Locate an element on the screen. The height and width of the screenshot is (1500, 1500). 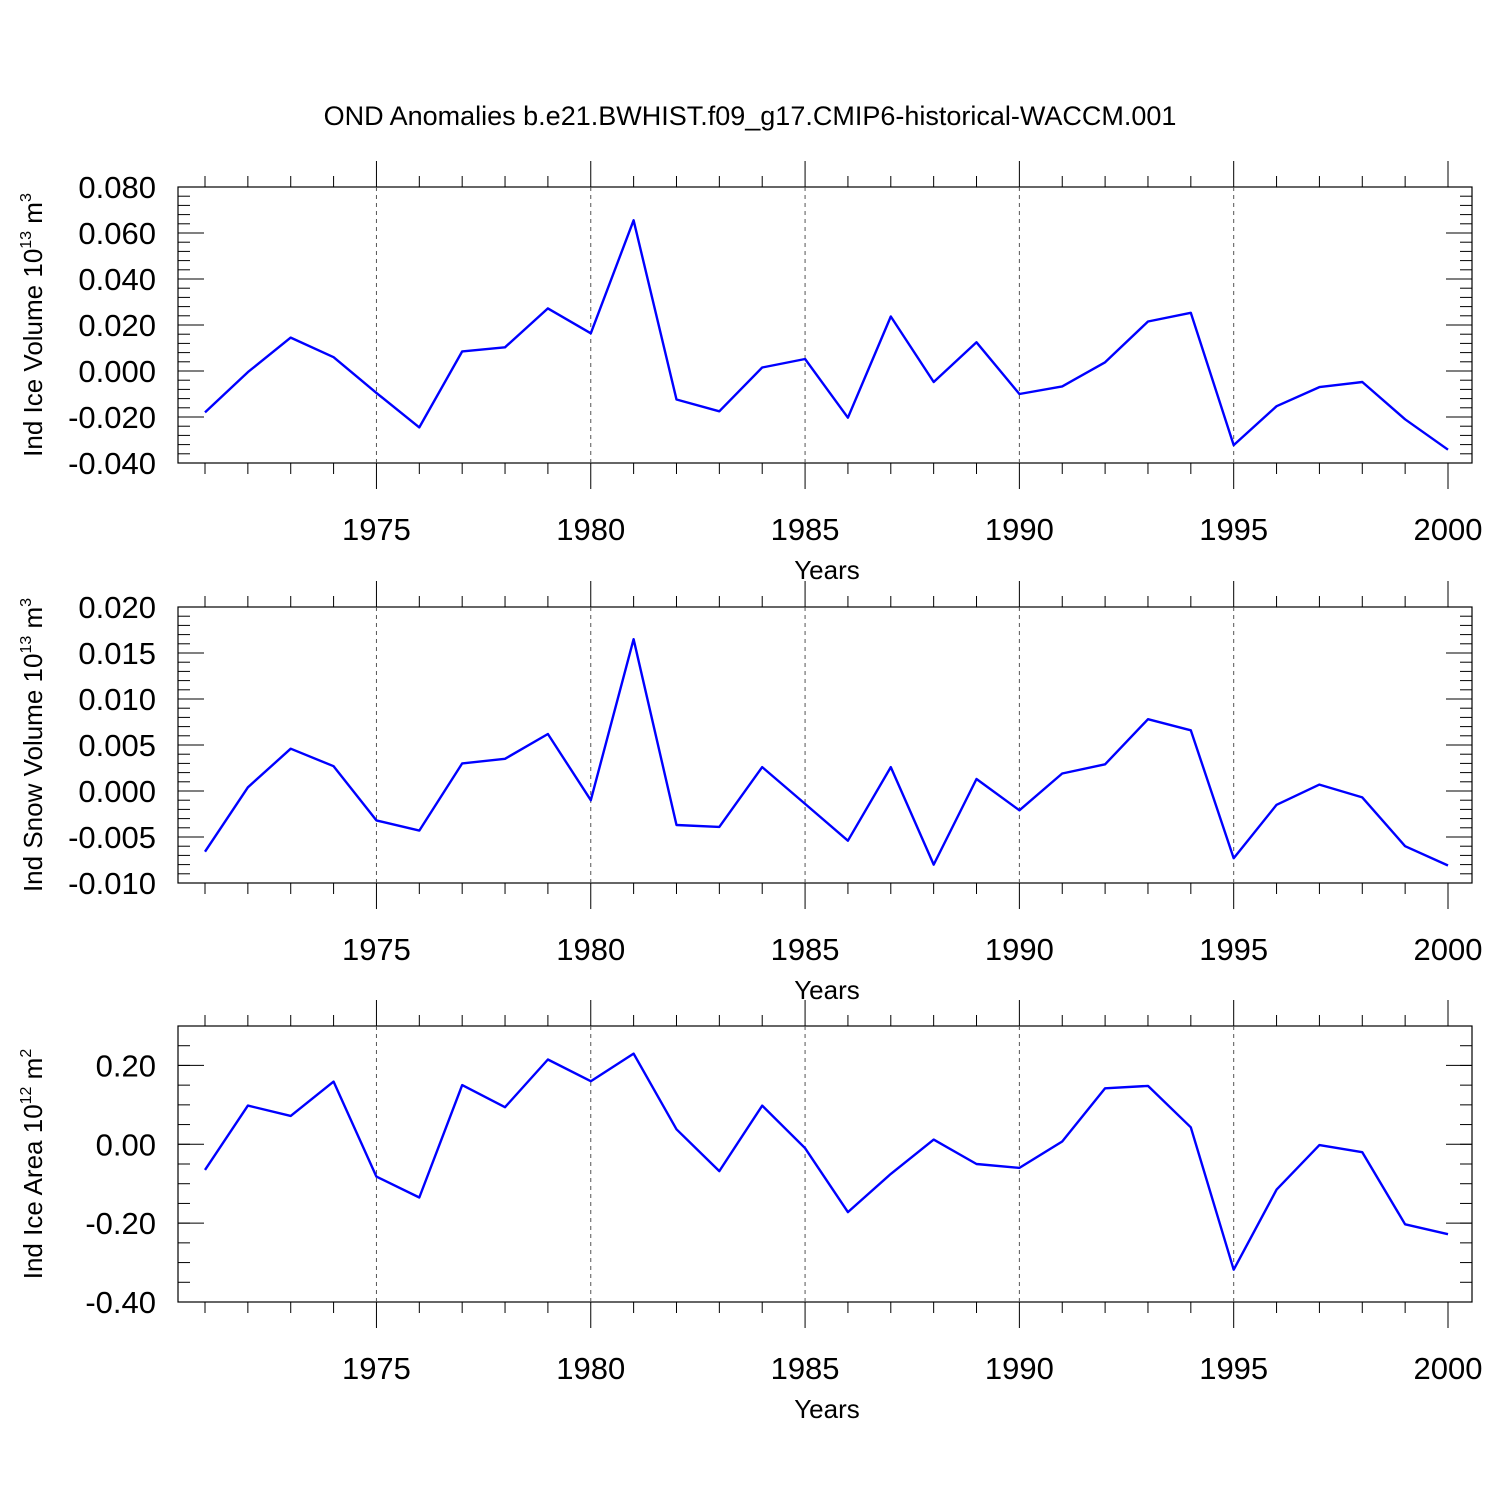
y-tick-label: 0.010 is located at coordinates (117, 699).